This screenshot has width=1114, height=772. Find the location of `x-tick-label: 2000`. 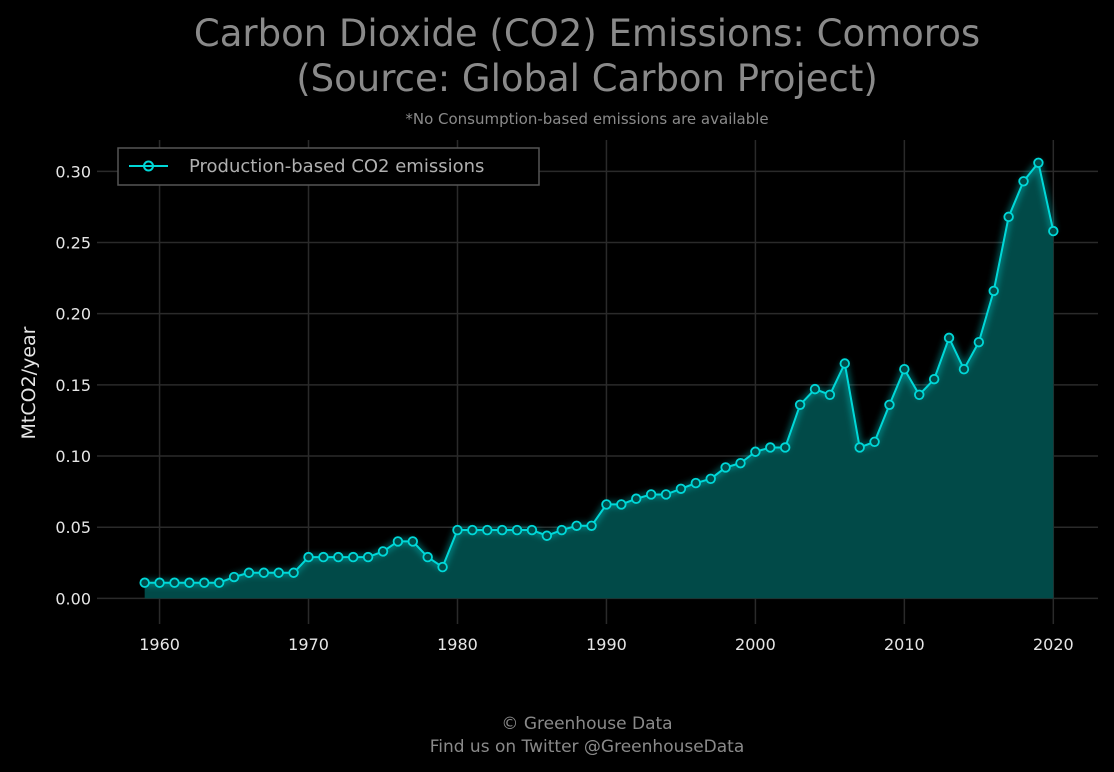

x-tick-label: 2000 is located at coordinates (755, 644).